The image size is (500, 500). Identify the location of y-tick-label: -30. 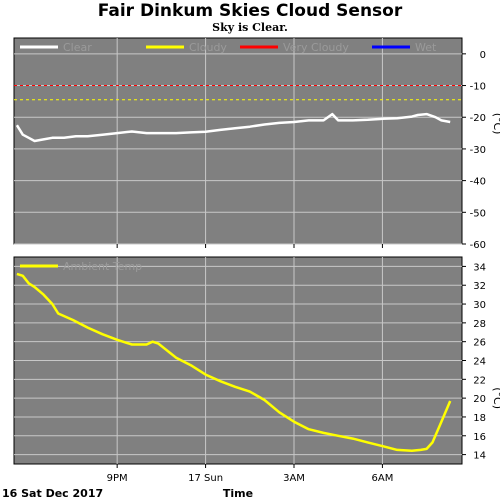
(478, 150).